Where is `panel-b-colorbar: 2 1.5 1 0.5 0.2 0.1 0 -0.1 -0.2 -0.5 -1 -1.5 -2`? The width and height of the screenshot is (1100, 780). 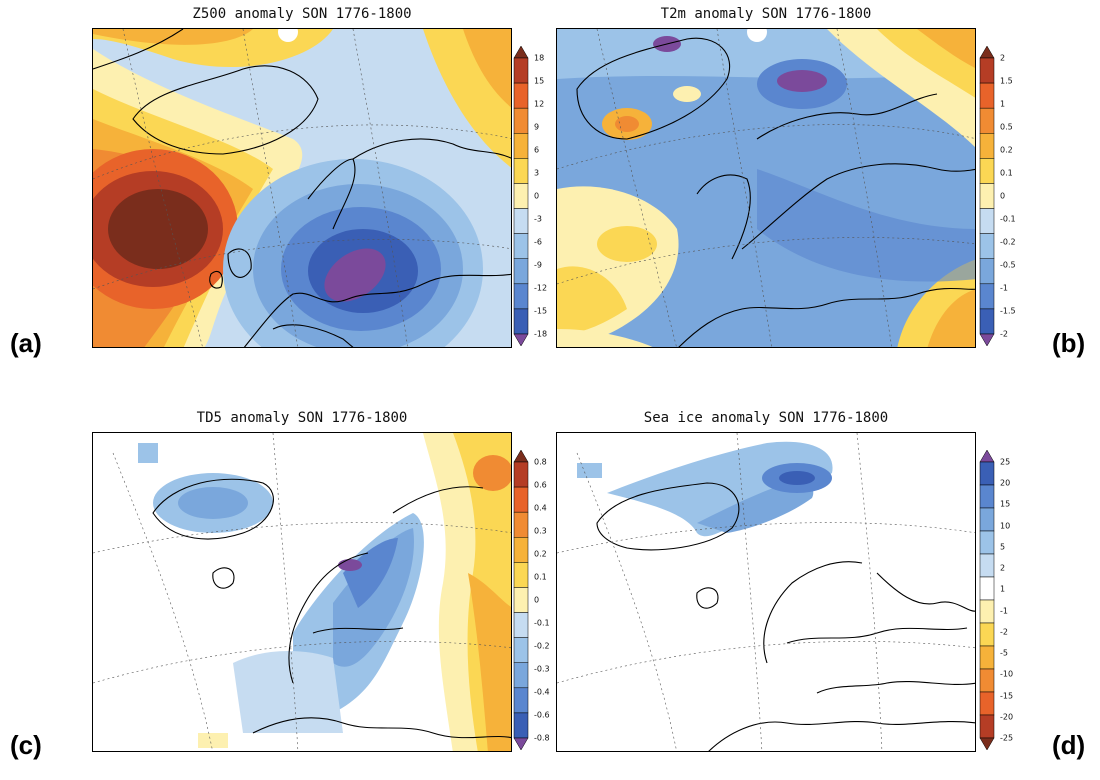
panel-b-colorbar: 2 1.5 1 0.5 0.2 0.1 0 -0.1 -0.2 -0.5 -1 -1.5 -2 is located at coordinates (997, 196).